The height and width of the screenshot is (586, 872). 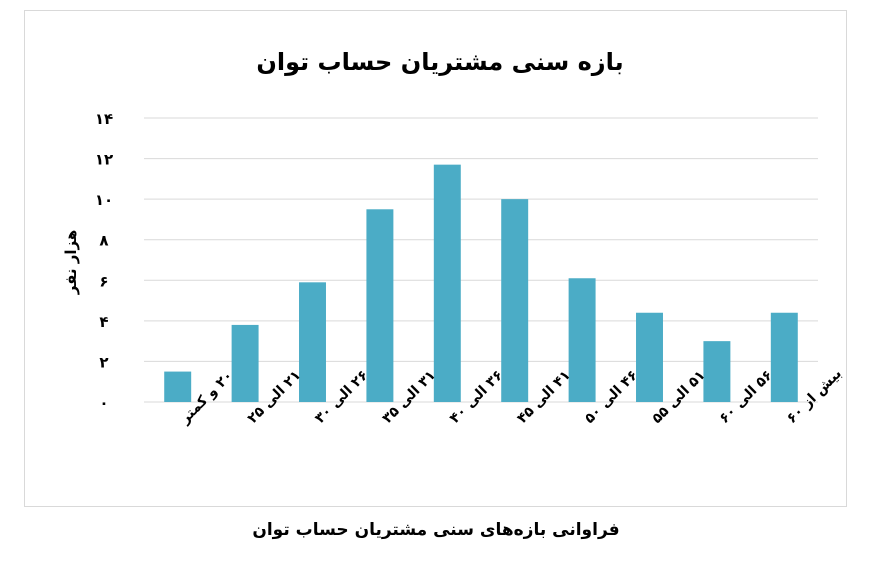 I want to click on y-tick-label: ۸, so click(x=103, y=241).